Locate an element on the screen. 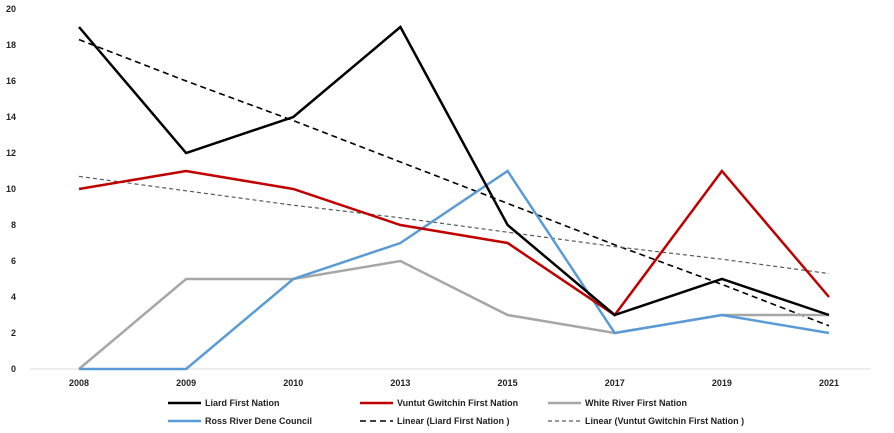  x-tick-label: 2013 is located at coordinates (400, 383).